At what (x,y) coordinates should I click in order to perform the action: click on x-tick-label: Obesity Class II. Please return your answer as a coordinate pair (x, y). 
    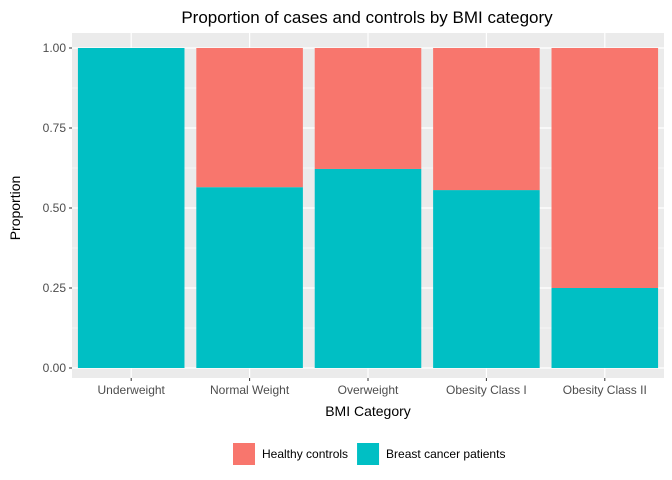
    Looking at the image, I should click on (605, 390).